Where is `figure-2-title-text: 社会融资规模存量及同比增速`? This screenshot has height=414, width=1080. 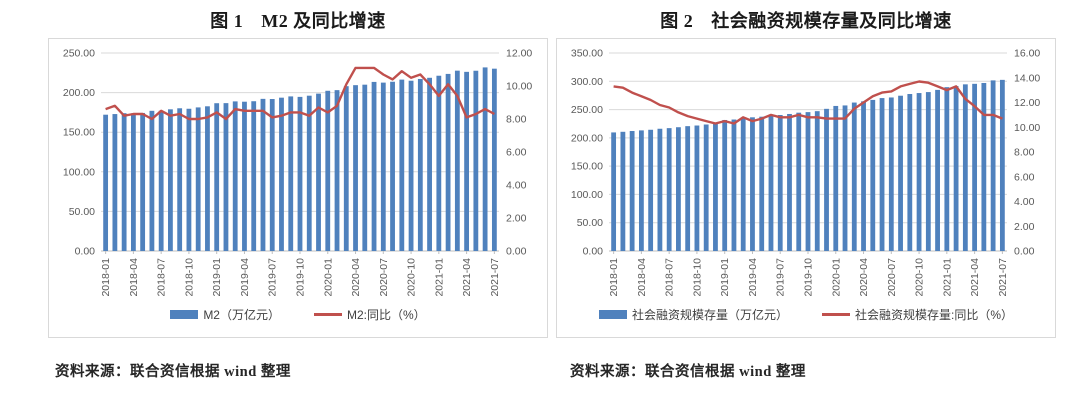
figure-2-title-text: 社会融资规模存量及同比增速 is located at coordinates (831, 21).